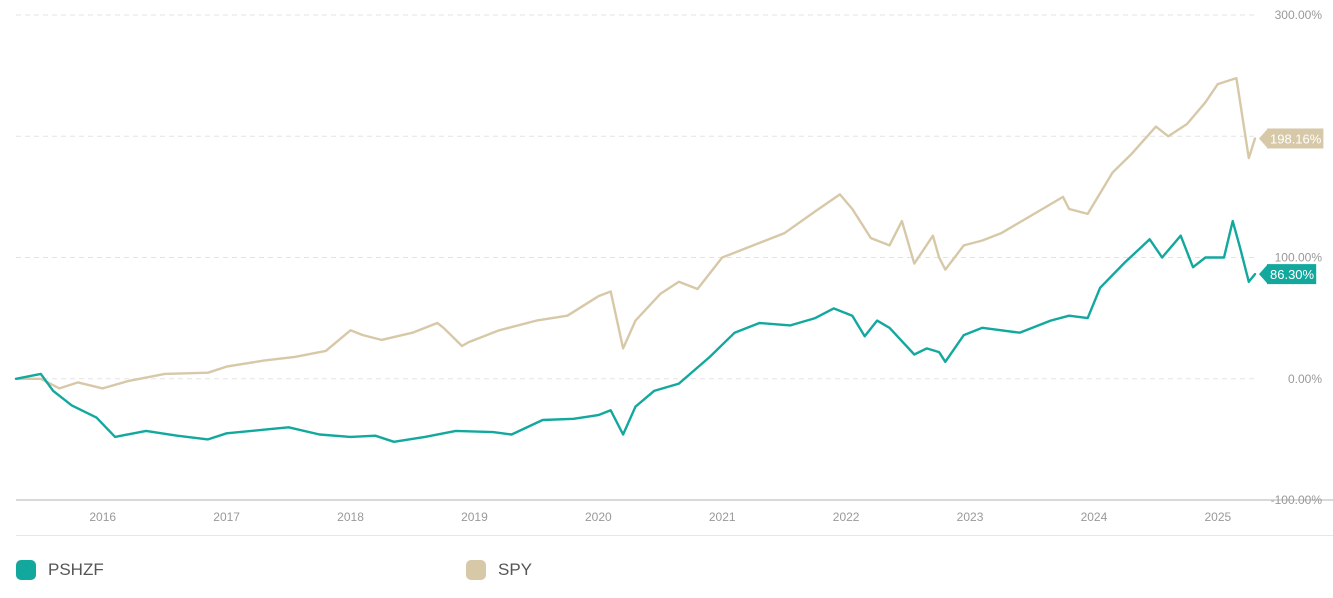  I want to click on y-tick-label: -100.00%, so click(1297, 500).